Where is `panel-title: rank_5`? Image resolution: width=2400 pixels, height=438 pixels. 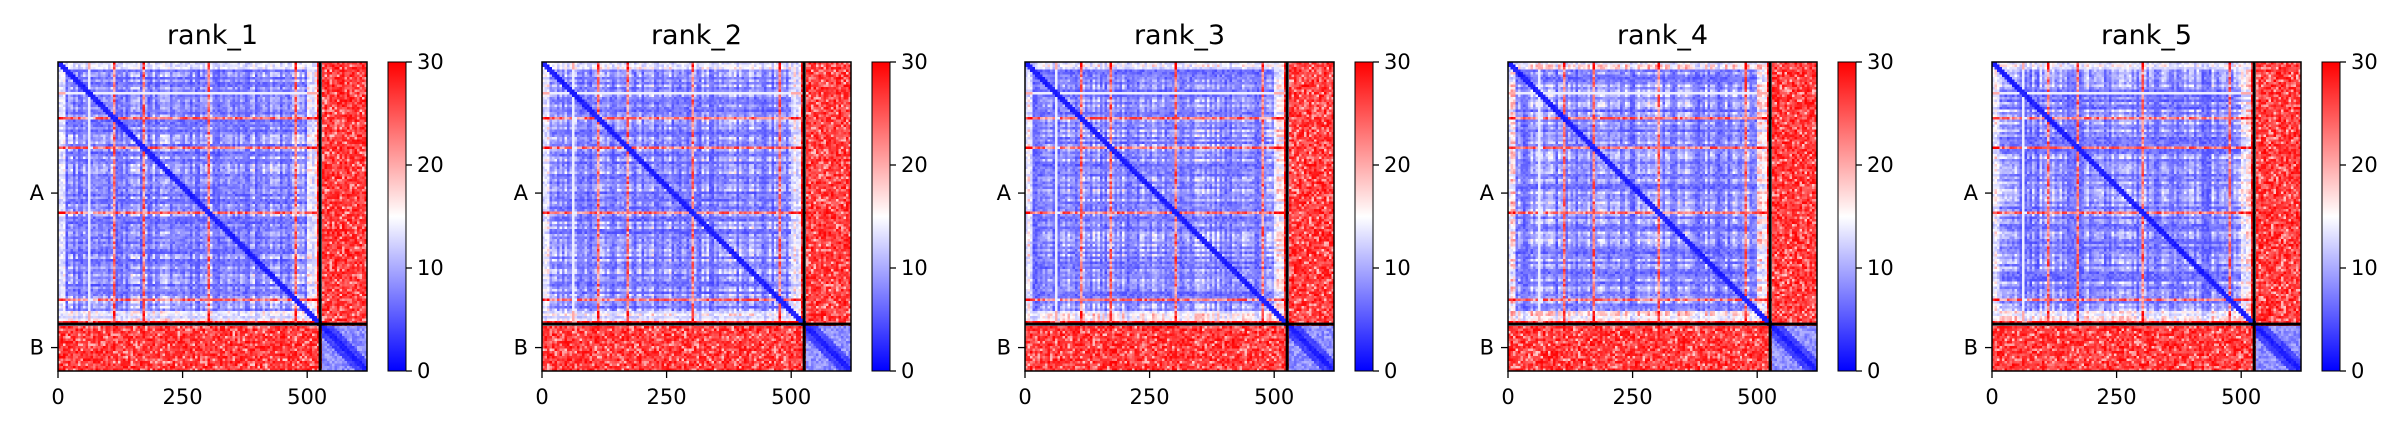
panel-title: rank_5 is located at coordinates (2146, 35).